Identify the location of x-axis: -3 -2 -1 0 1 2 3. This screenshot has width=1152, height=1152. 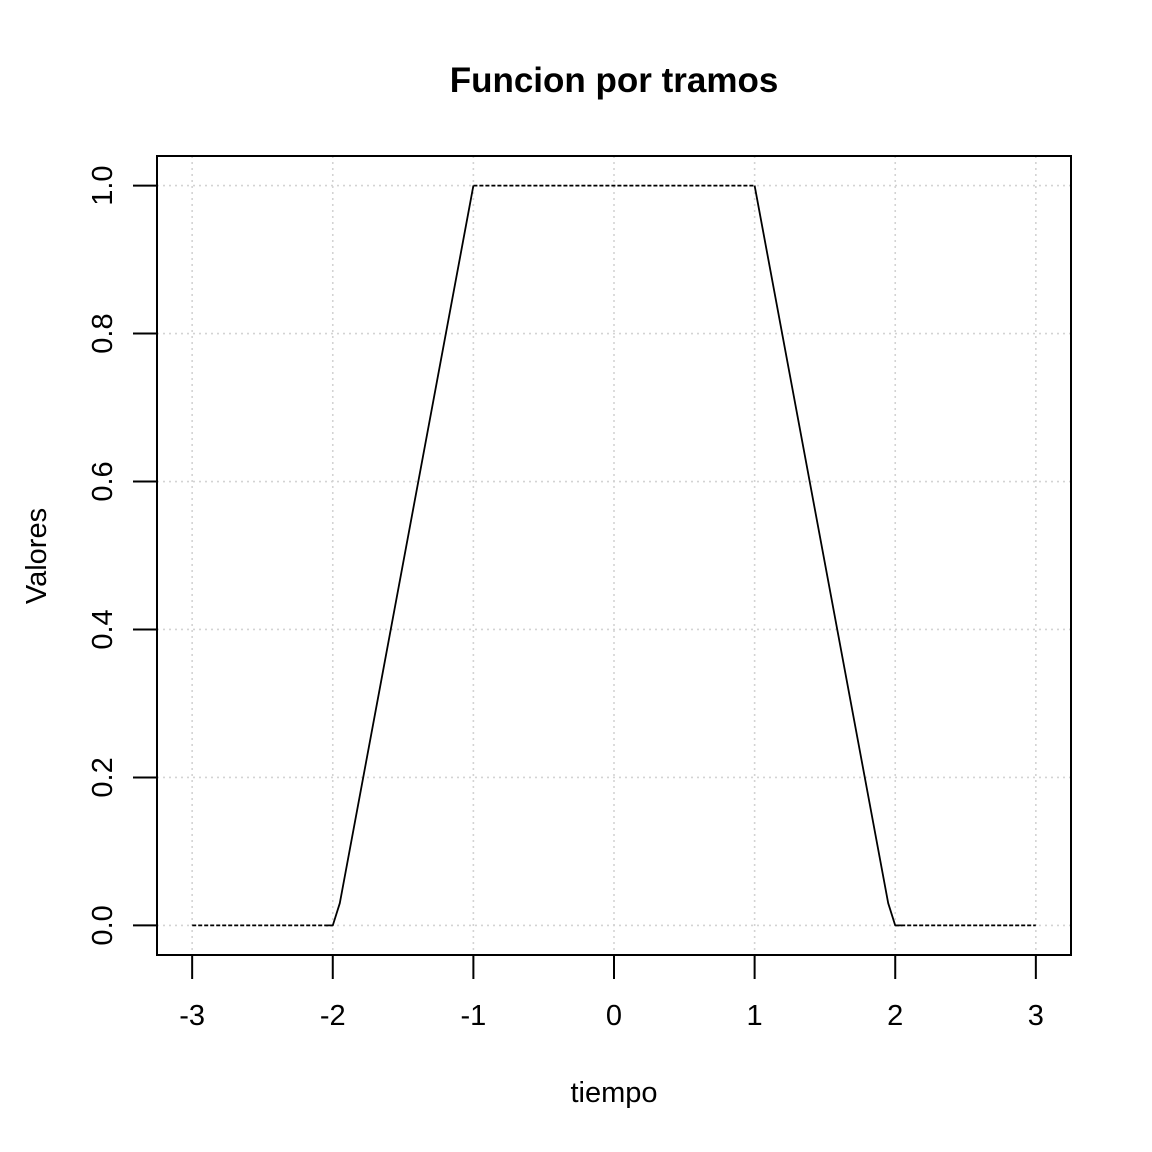
(611, 993).